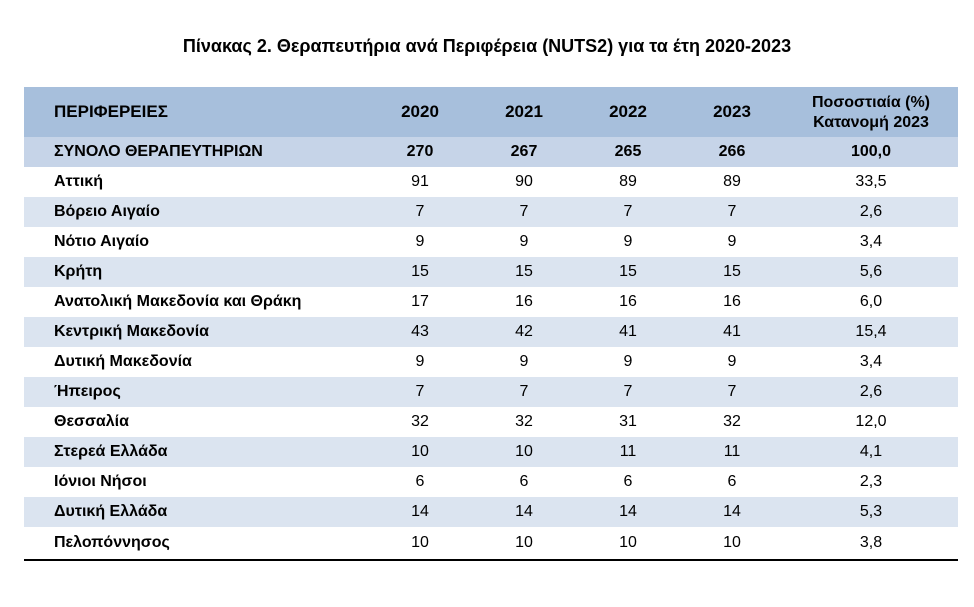 The width and height of the screenshot is (974, 607). What do you see at coordinates (871, 451) in the screenshot?
I see `cell-percentage: 4,1` at bounding box center [871, 451].